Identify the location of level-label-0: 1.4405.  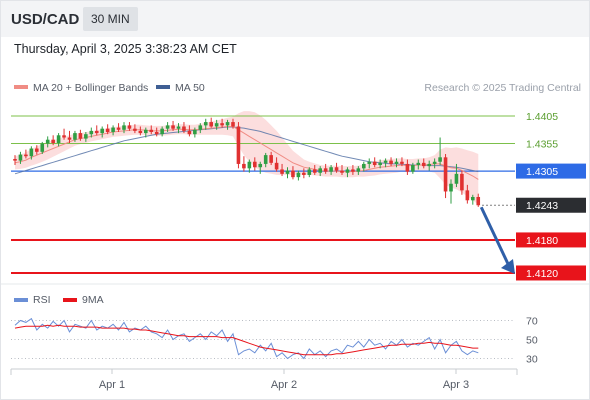
(542, 117).